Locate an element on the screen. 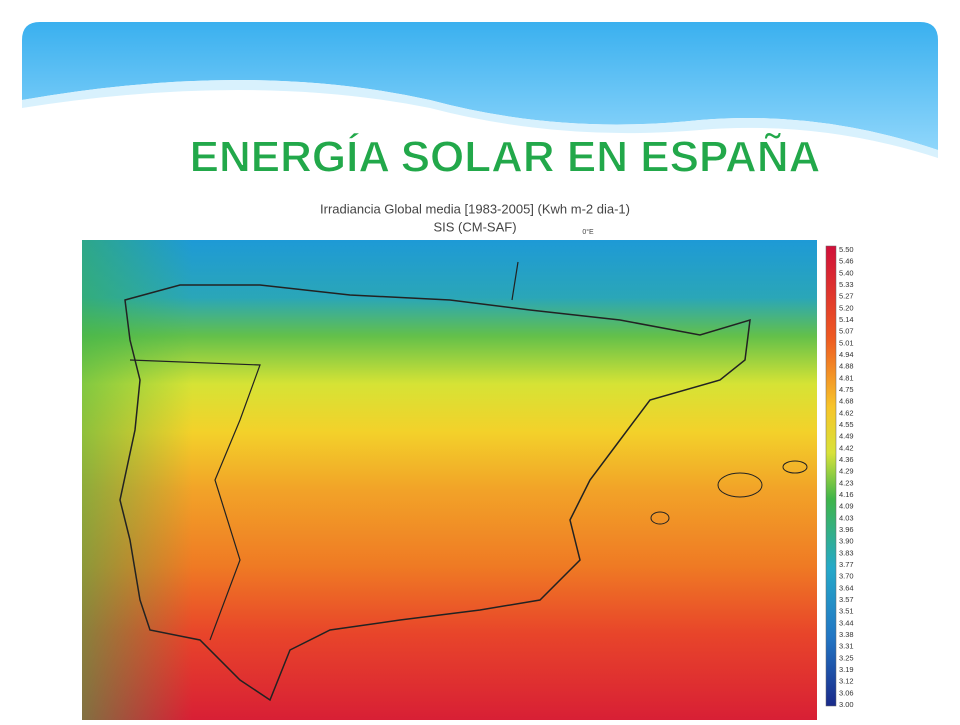 The height and width of the screenshot is (725, 960). legend-label: 5.46 is located at coordinates (846, 261).